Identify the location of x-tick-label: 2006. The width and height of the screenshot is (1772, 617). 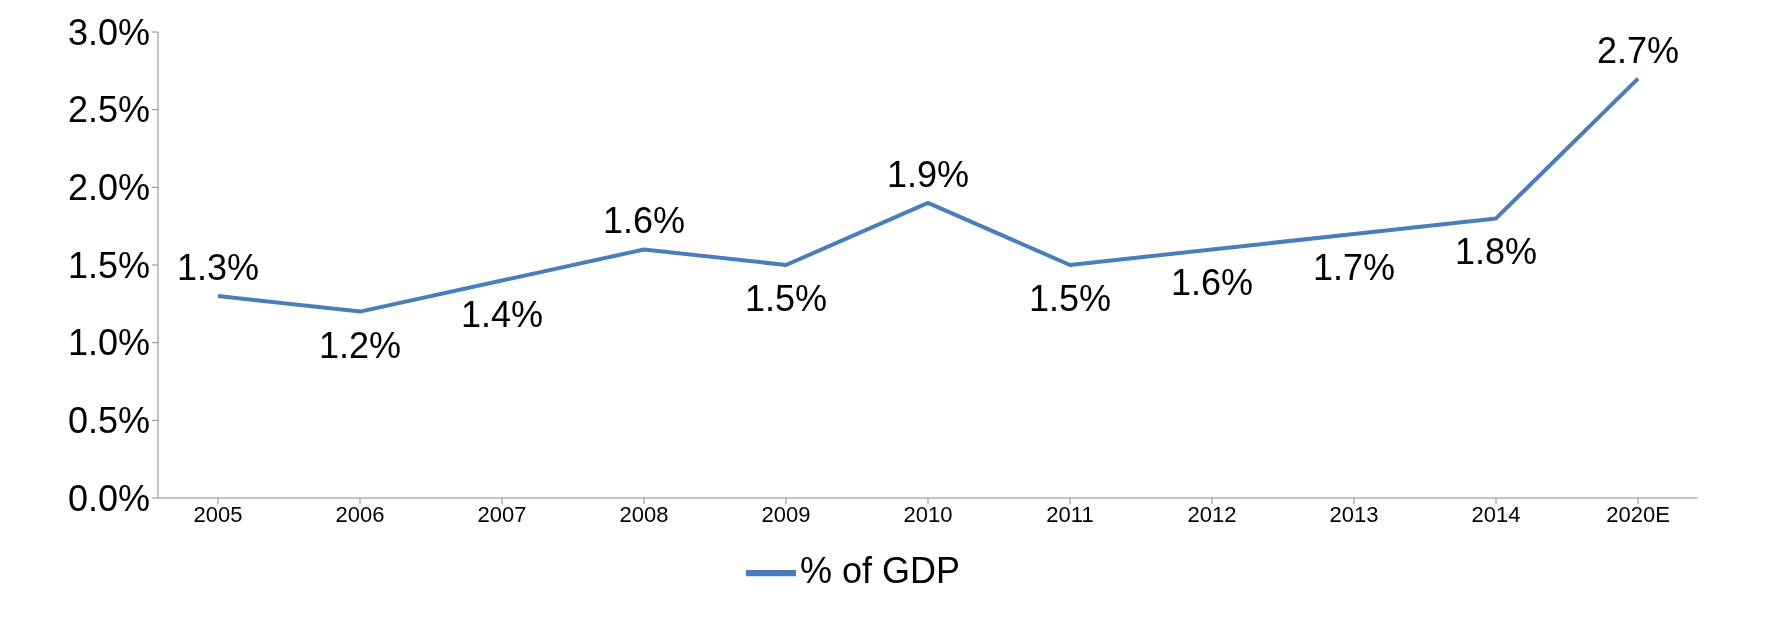
(360, 514).